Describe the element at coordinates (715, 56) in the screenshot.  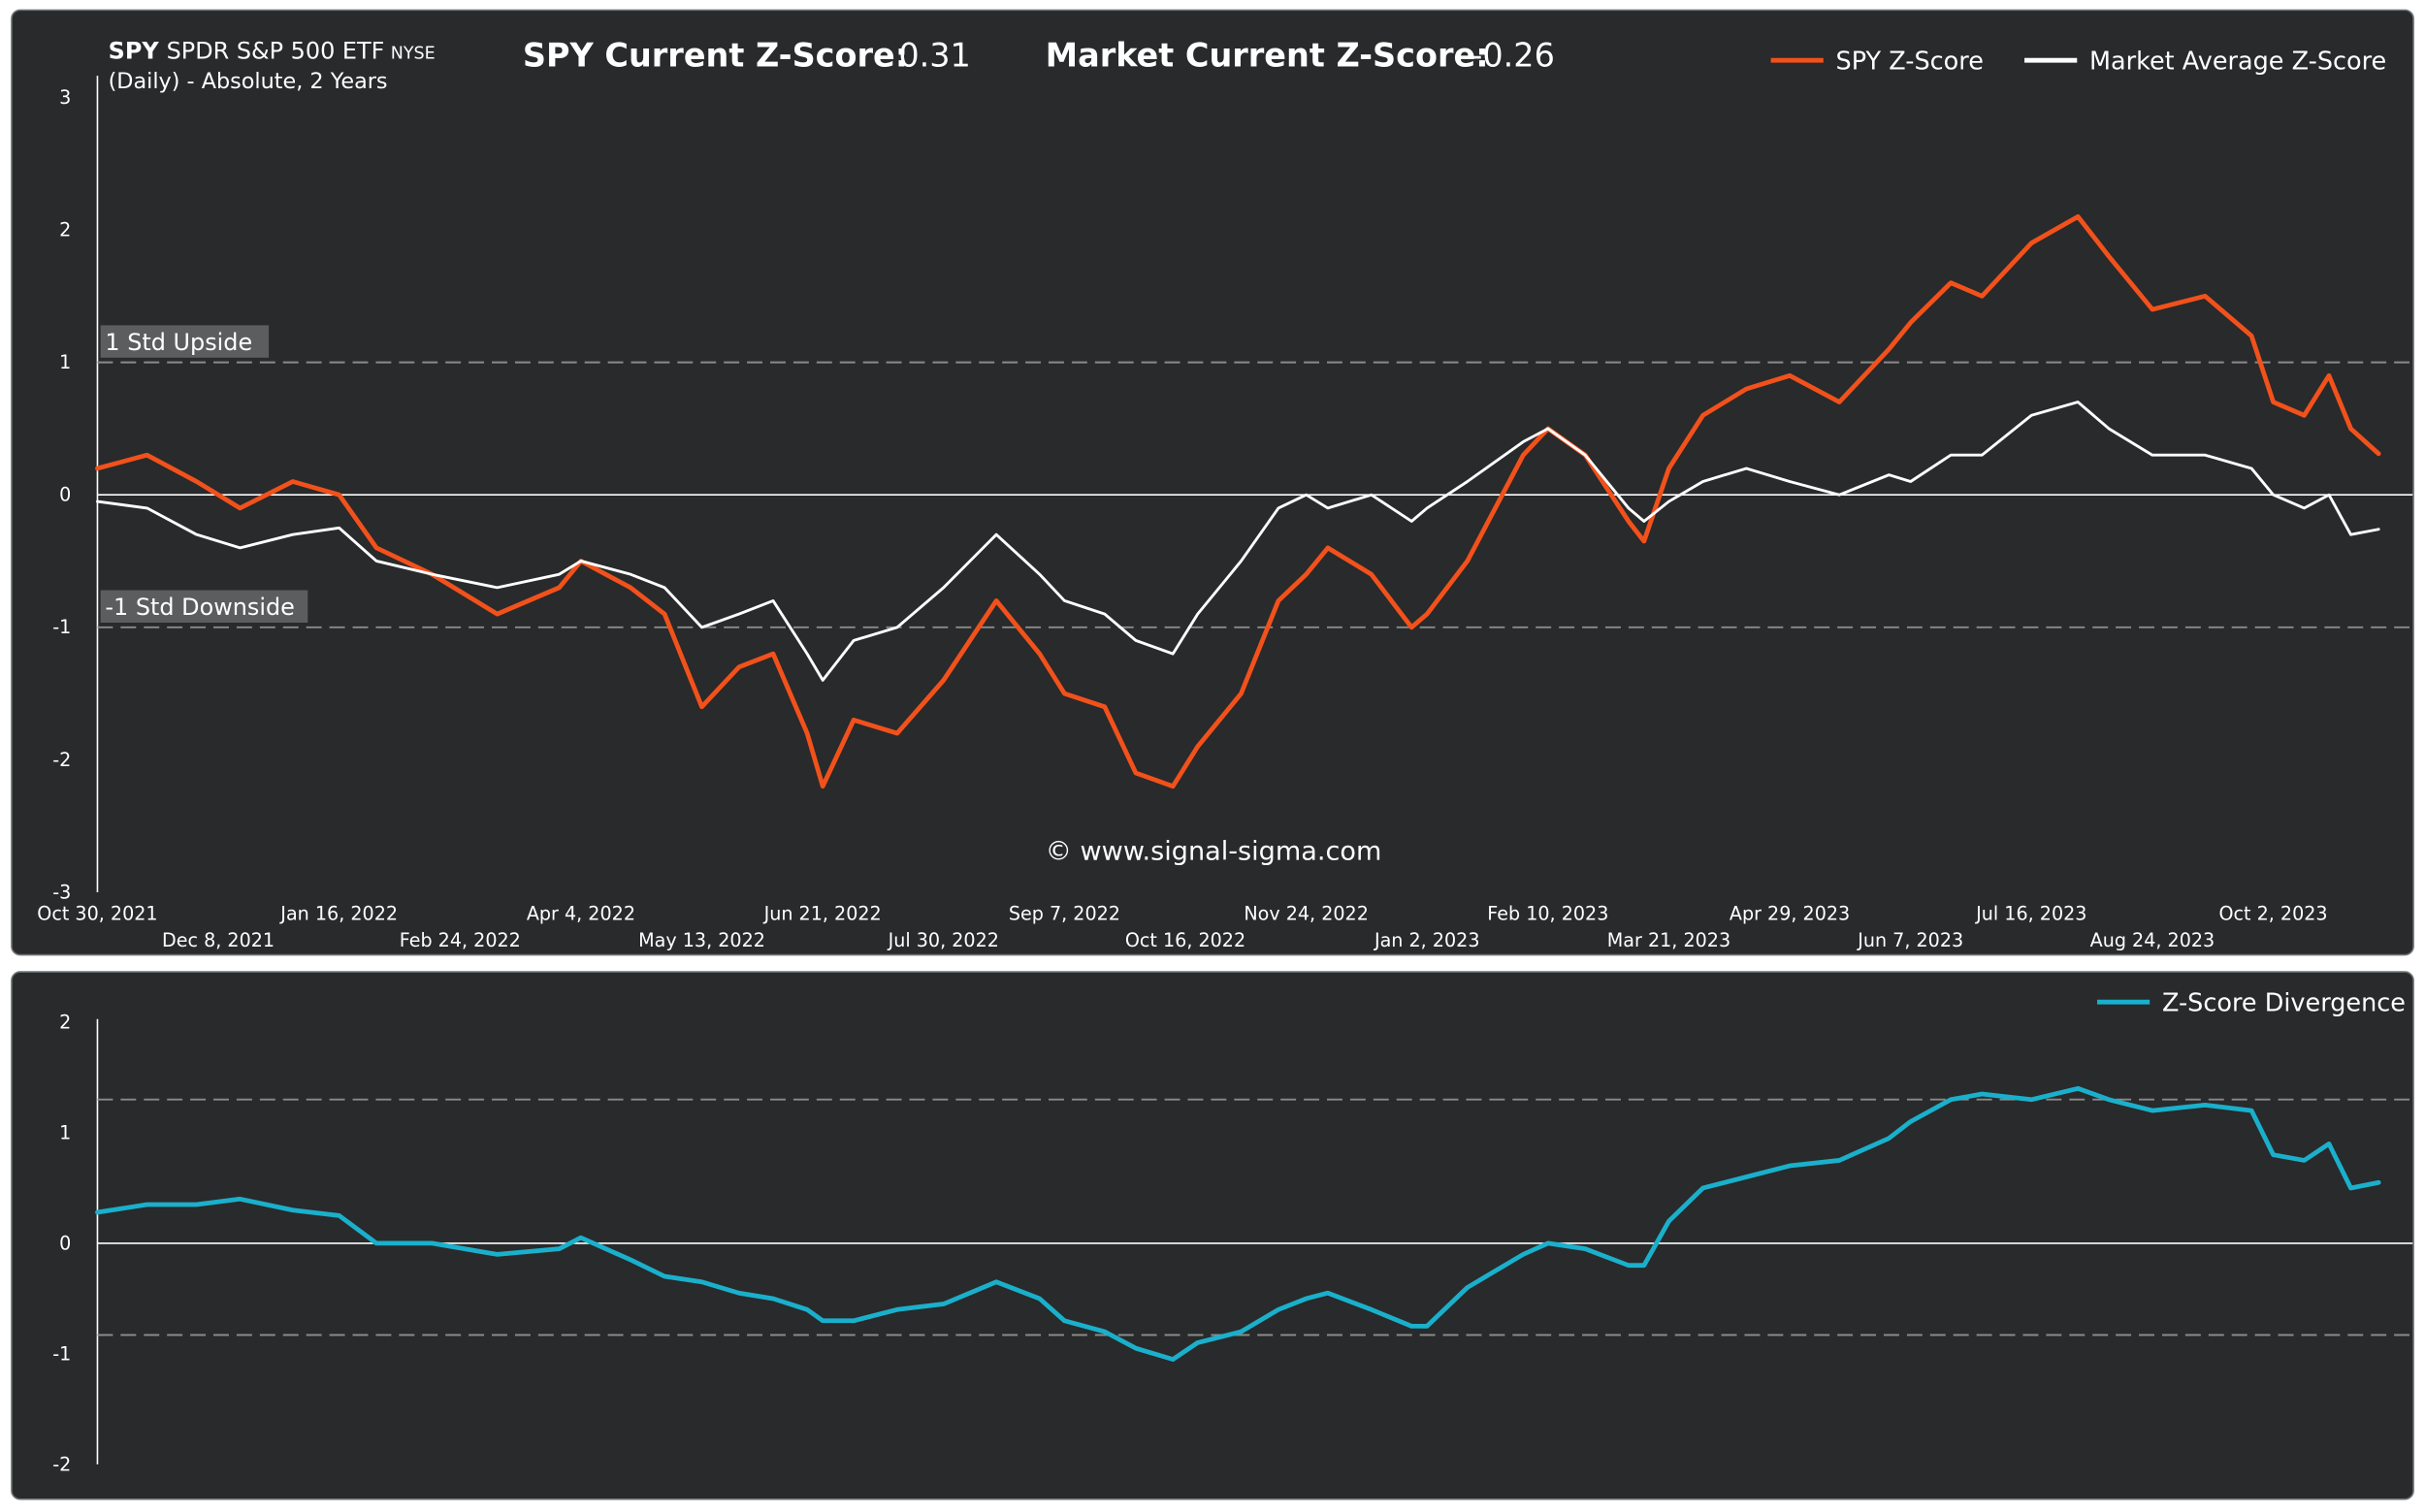
I see `spy-current-label: SPY Current Z-Score:` at that location.